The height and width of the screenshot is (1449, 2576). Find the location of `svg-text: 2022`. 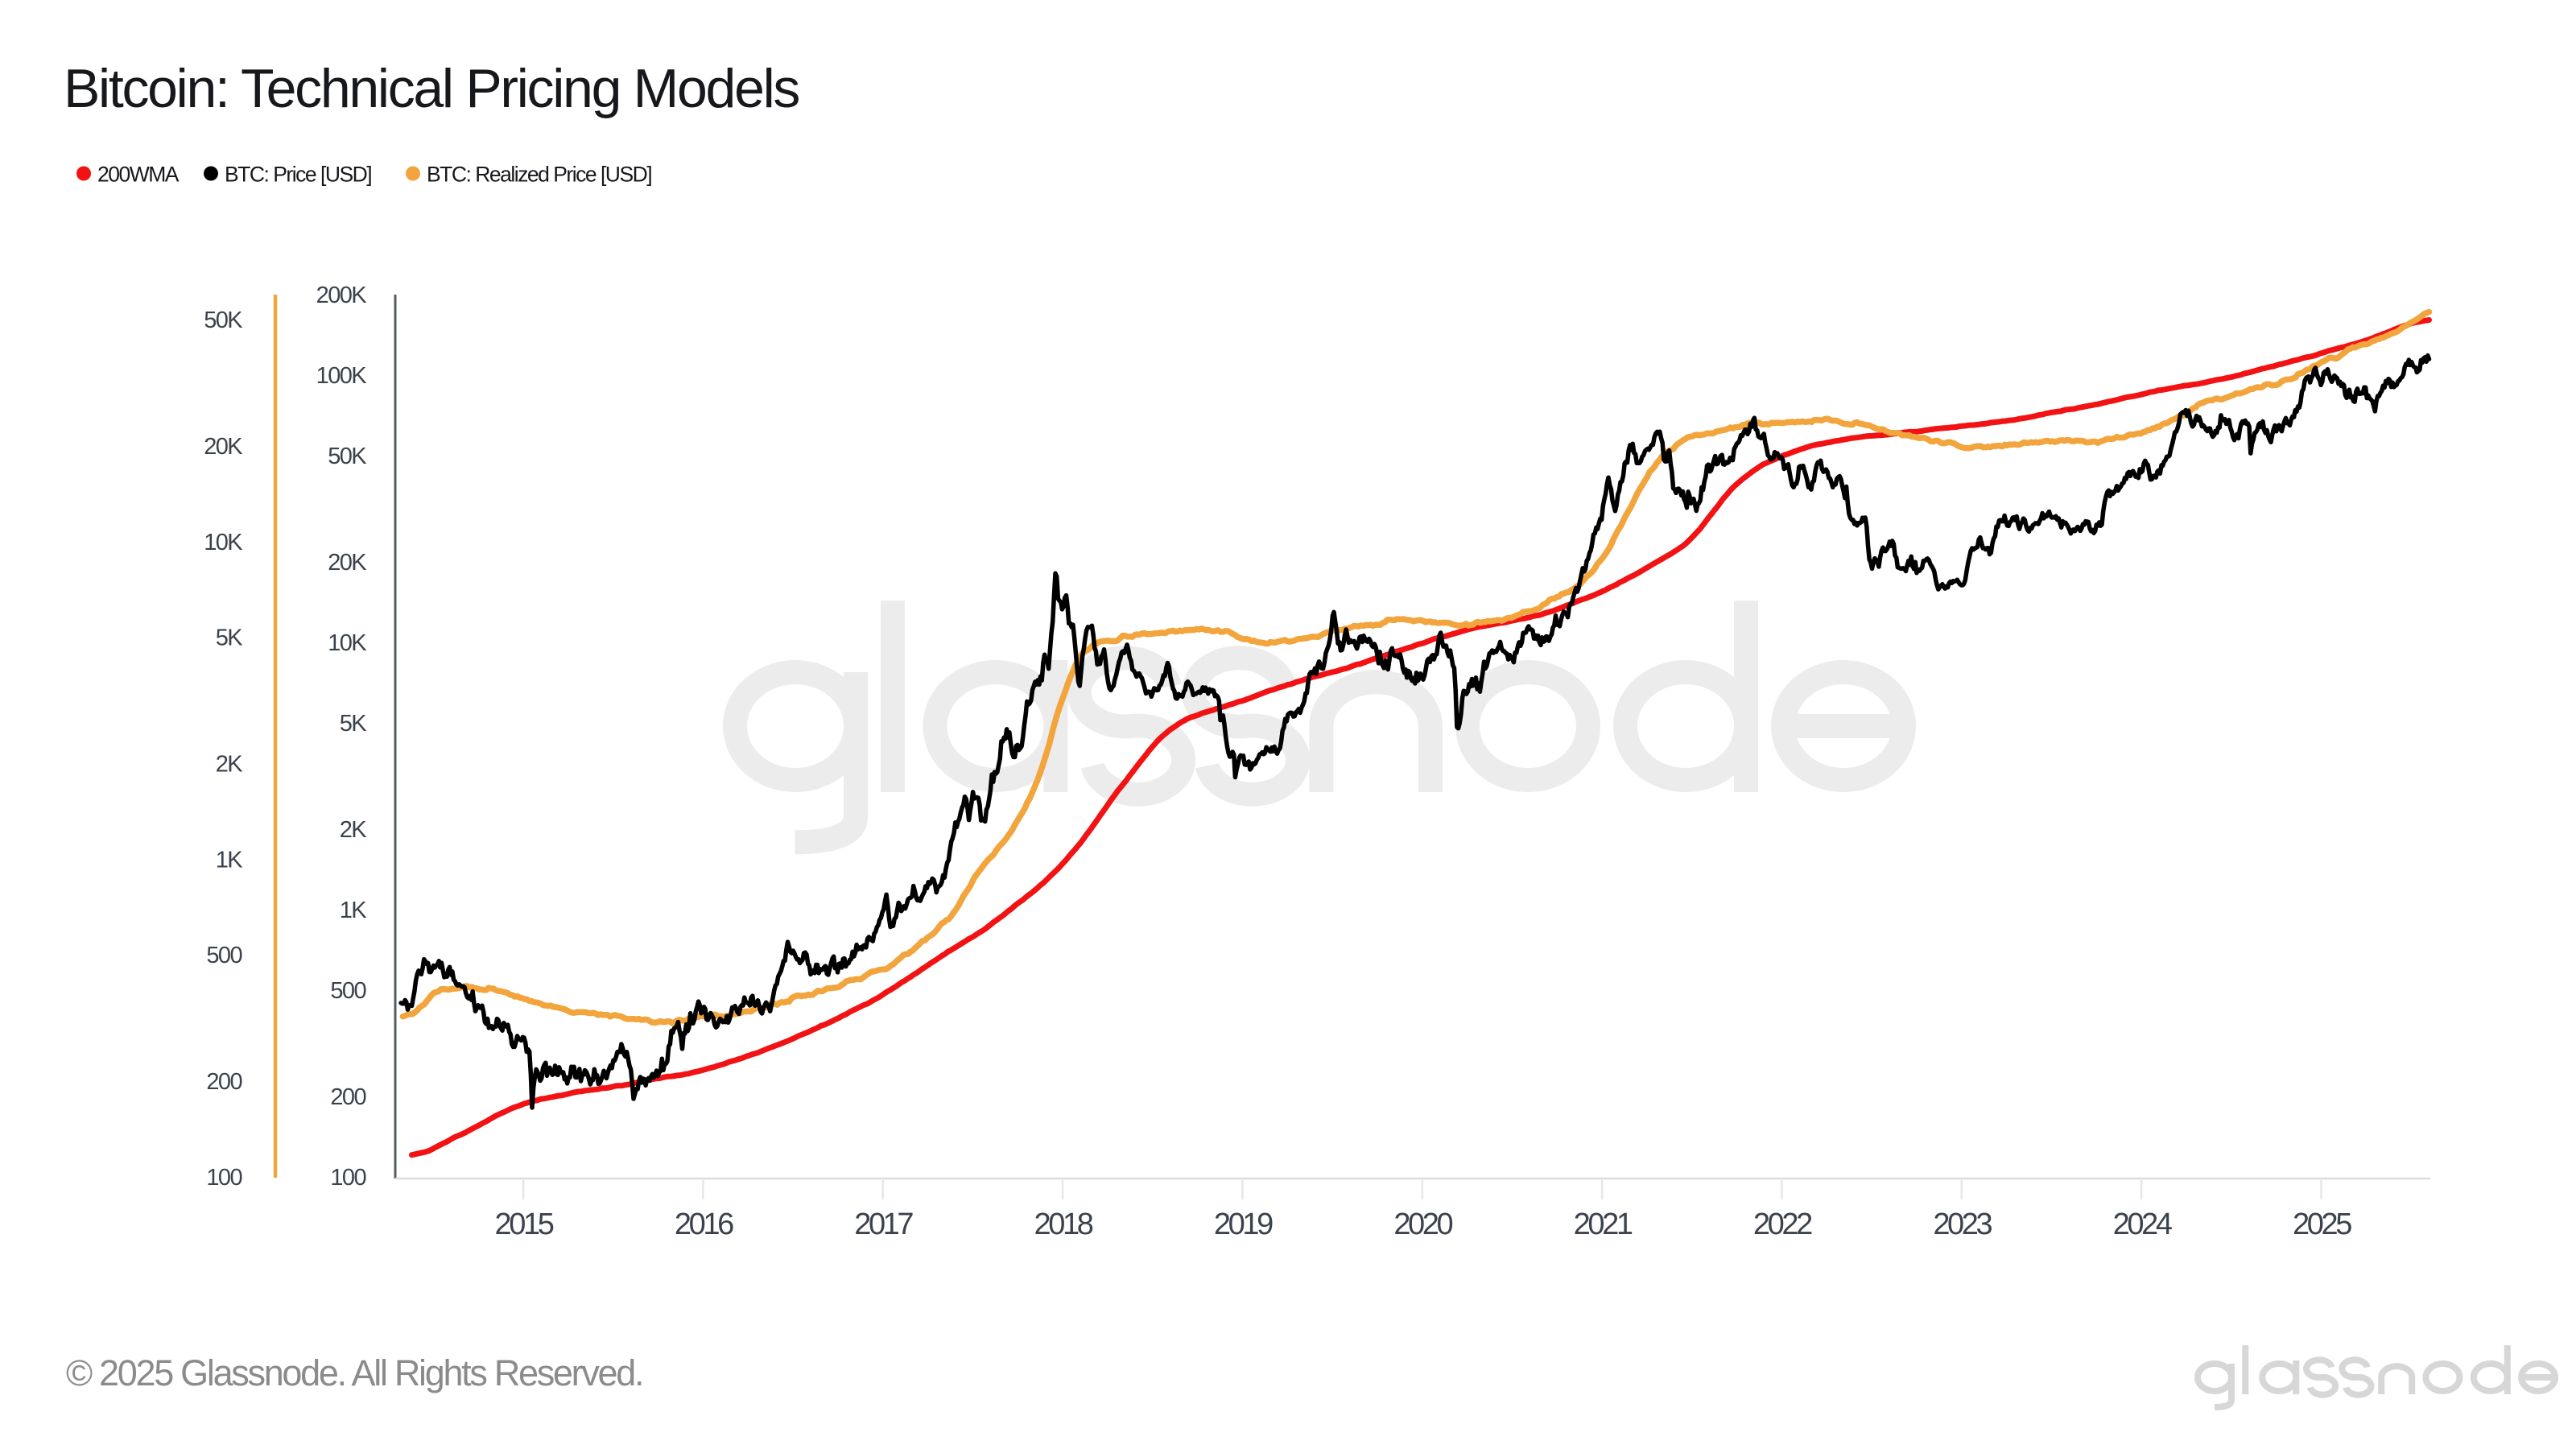

svg-text: 2022 is located at coordinates (1782, 1224).